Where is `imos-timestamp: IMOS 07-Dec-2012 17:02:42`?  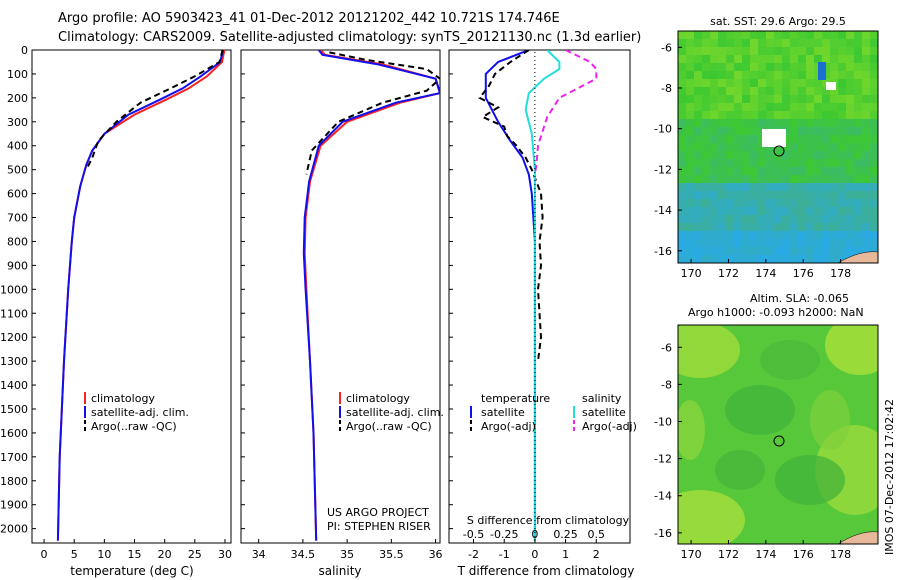
imos-timestamp: IMOS 07-Dec-2012 17:02:42 is located at coordinates (889, 477).